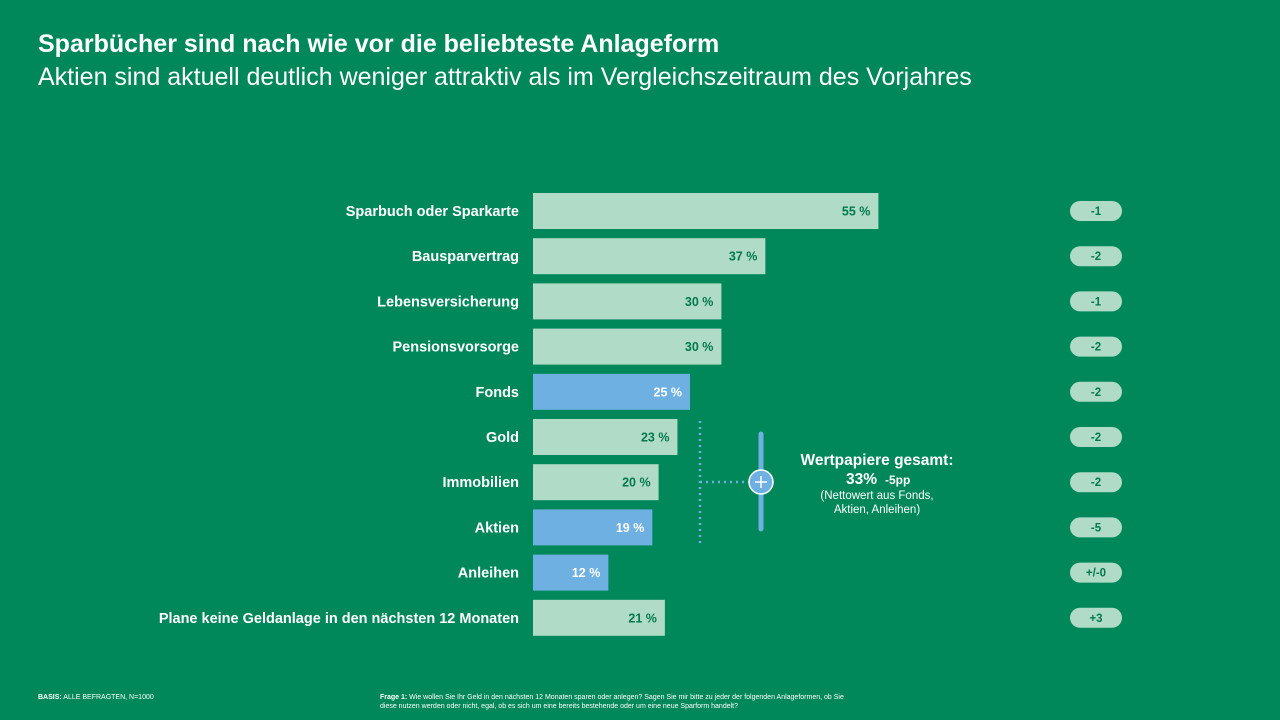 The height and width of the screenshot is (720, 1280). What do you see at coordinates (876, 496) in the screenshot?
I see `annotation-note: (Nettowert aus Fonds,` at bounding box center [876, 496].